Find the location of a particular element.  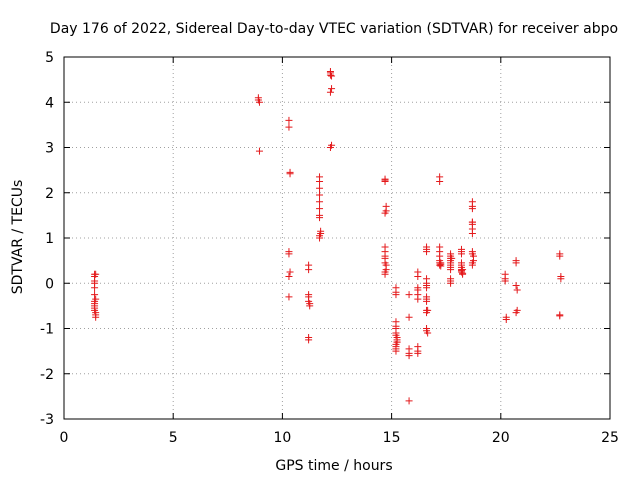

x-tick-label: 20 is located at coordinates (501, 438).